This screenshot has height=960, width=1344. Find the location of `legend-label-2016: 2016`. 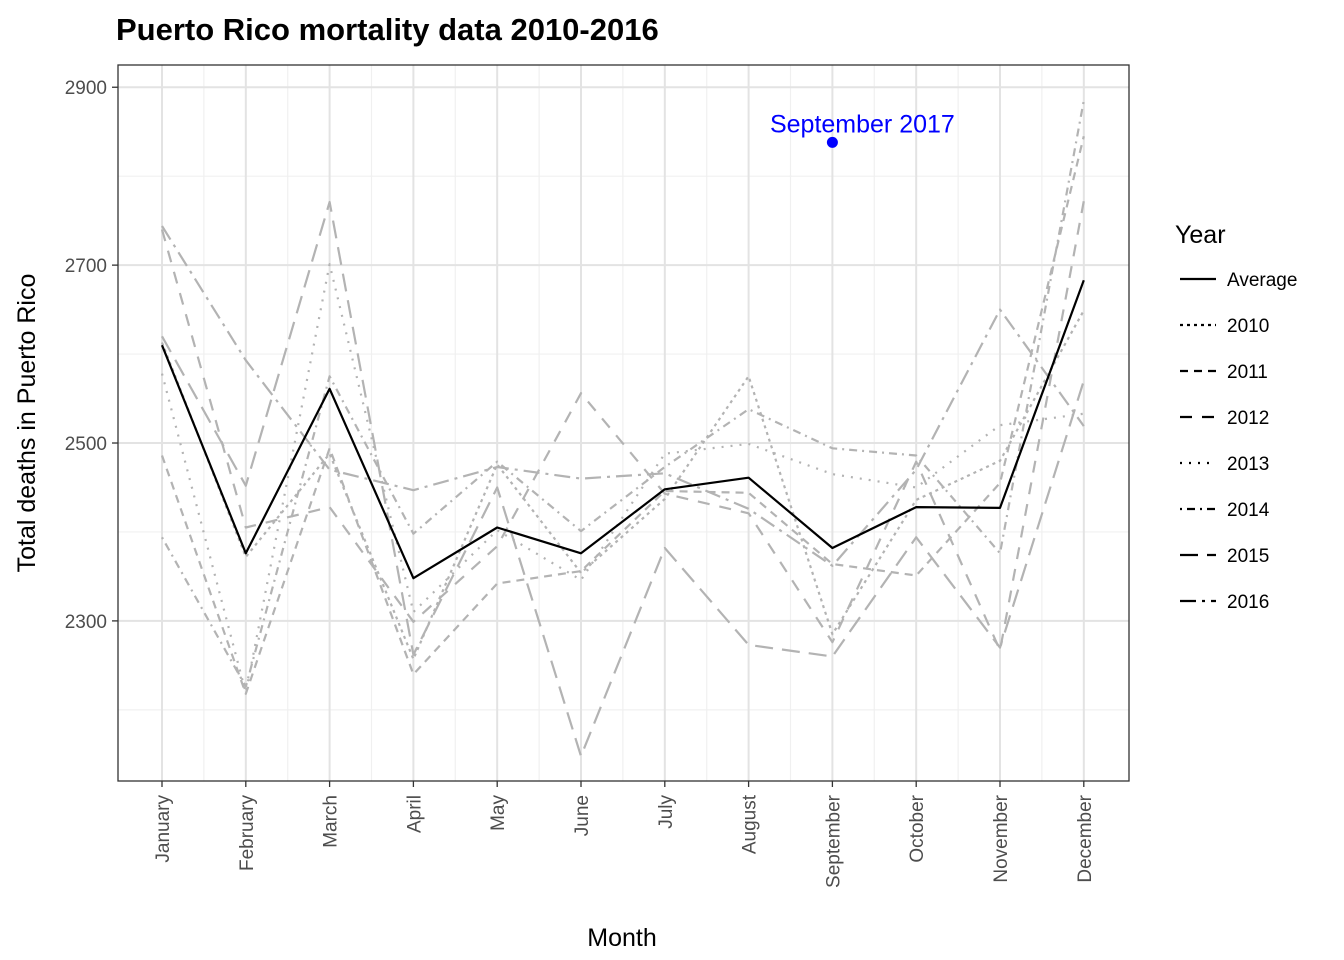

legend-label-2016: 2016 is located at coordinates (1248, 602).